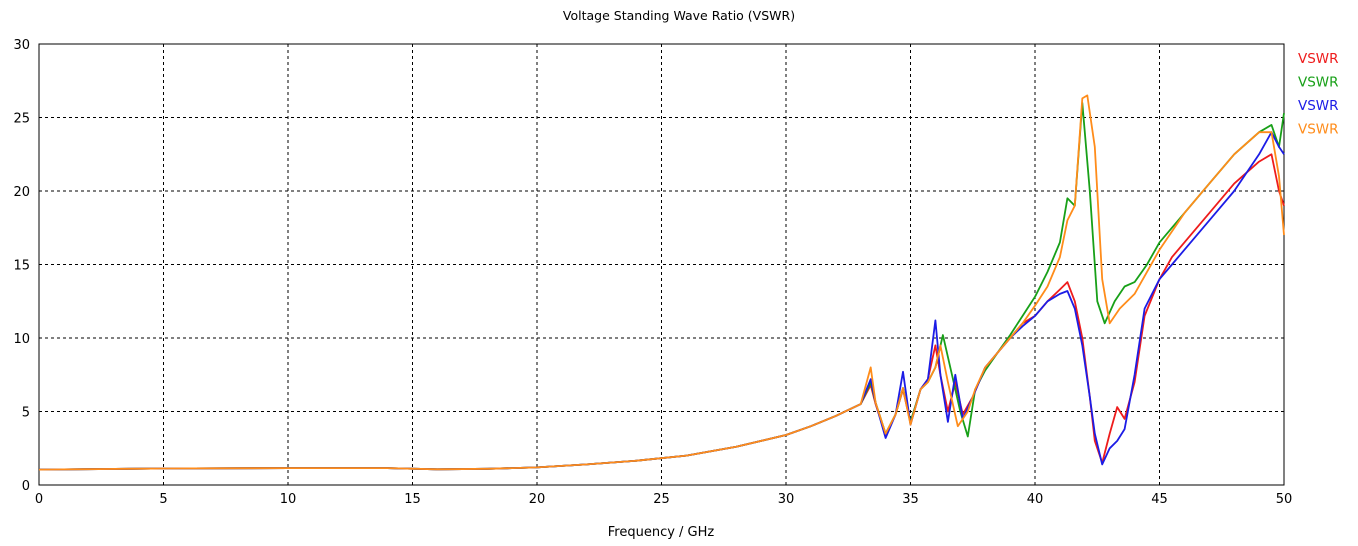 Image resolution: width=1358 pixels, height=546 pixels. What do you see at coordinates (163, 499) in the screenshot?
I see `x-tick-label: 5` at bounding box center [163, 499].